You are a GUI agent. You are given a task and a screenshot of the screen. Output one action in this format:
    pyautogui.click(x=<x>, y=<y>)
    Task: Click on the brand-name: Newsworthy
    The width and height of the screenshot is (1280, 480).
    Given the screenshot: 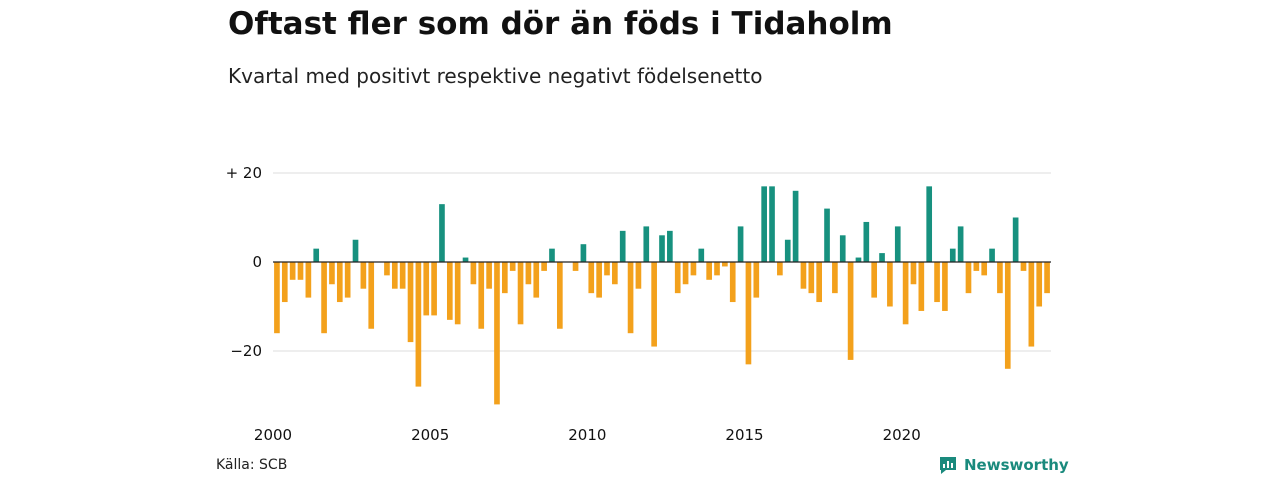 What is the action you would take?
    pyautogui.click(x=1016, y=465)
    